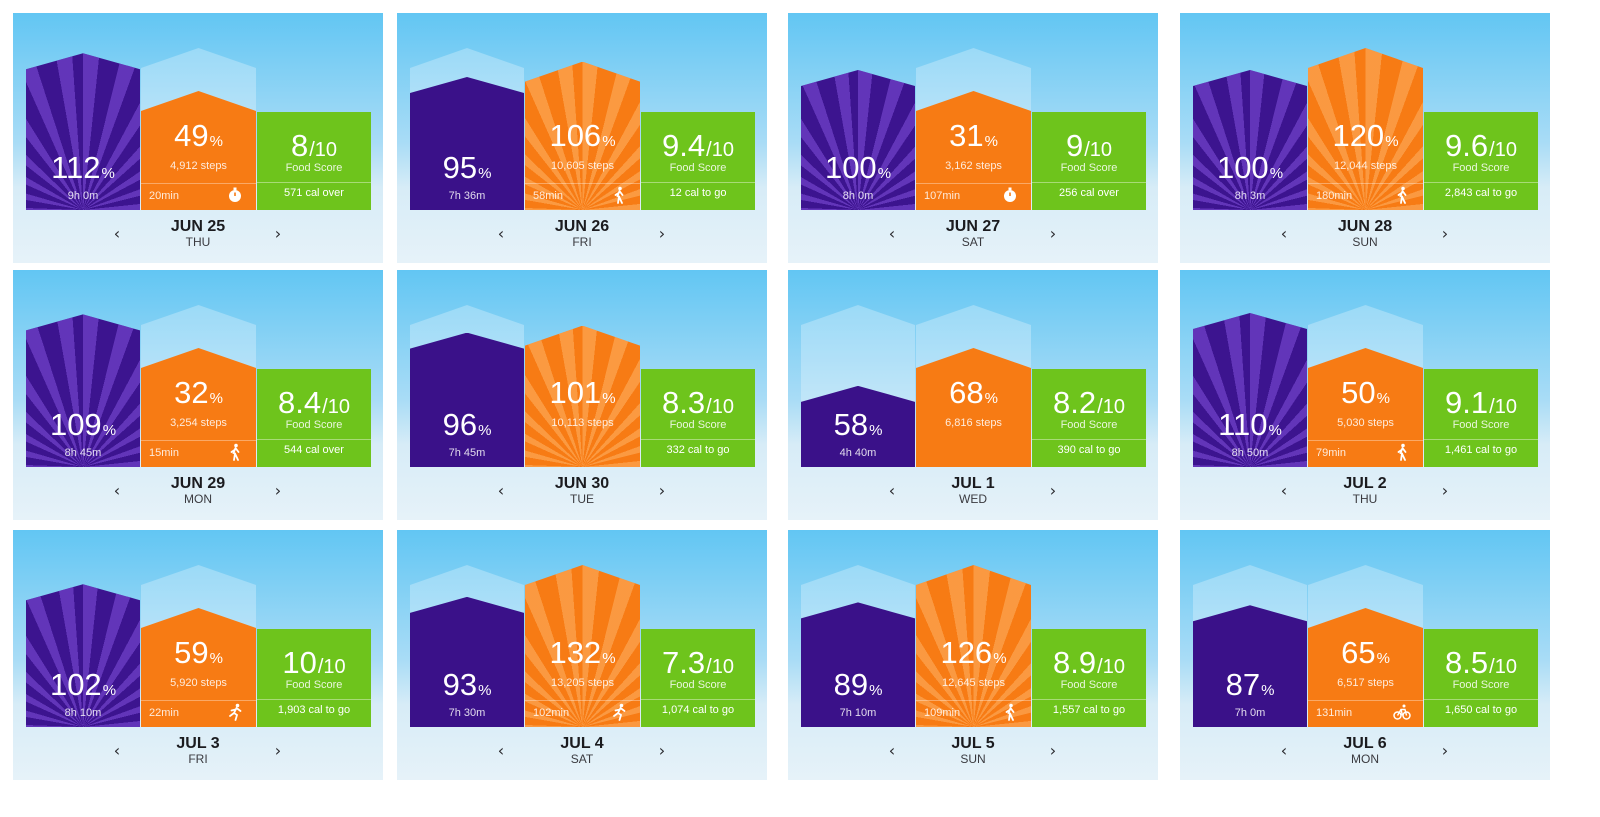  I want to click on move-percent-value: 65, so click(1358, 652).